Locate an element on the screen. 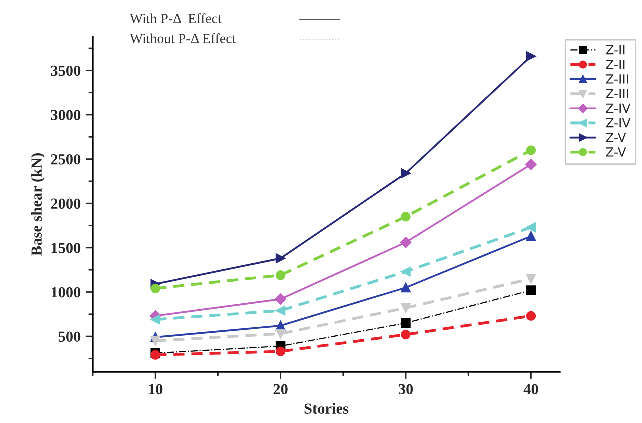 This screenshot has height=423, width=642. x-tick-label: 20 is located at coordinates (281, 389).